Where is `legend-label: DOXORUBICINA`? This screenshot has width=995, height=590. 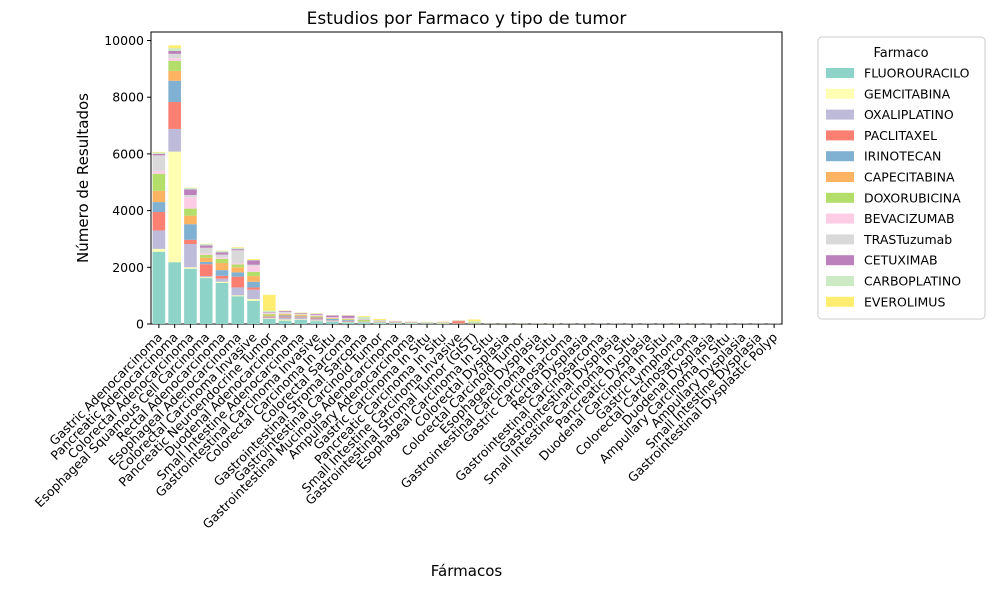
legend-label: DOXORUBICINA is located at coordinates (912, 197).